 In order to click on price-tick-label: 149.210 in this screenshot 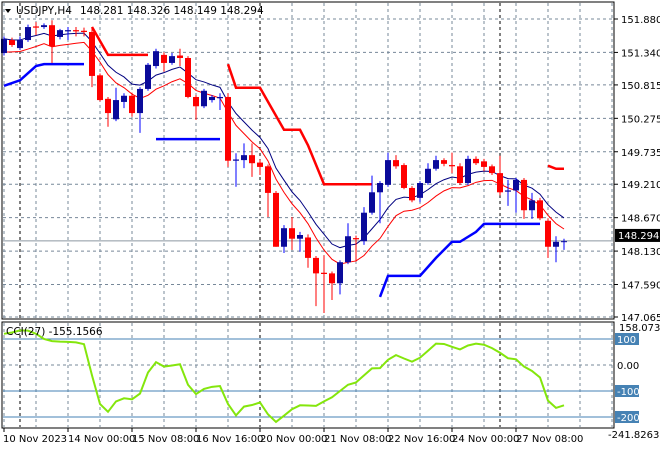, I will do `click(640, 185)`.